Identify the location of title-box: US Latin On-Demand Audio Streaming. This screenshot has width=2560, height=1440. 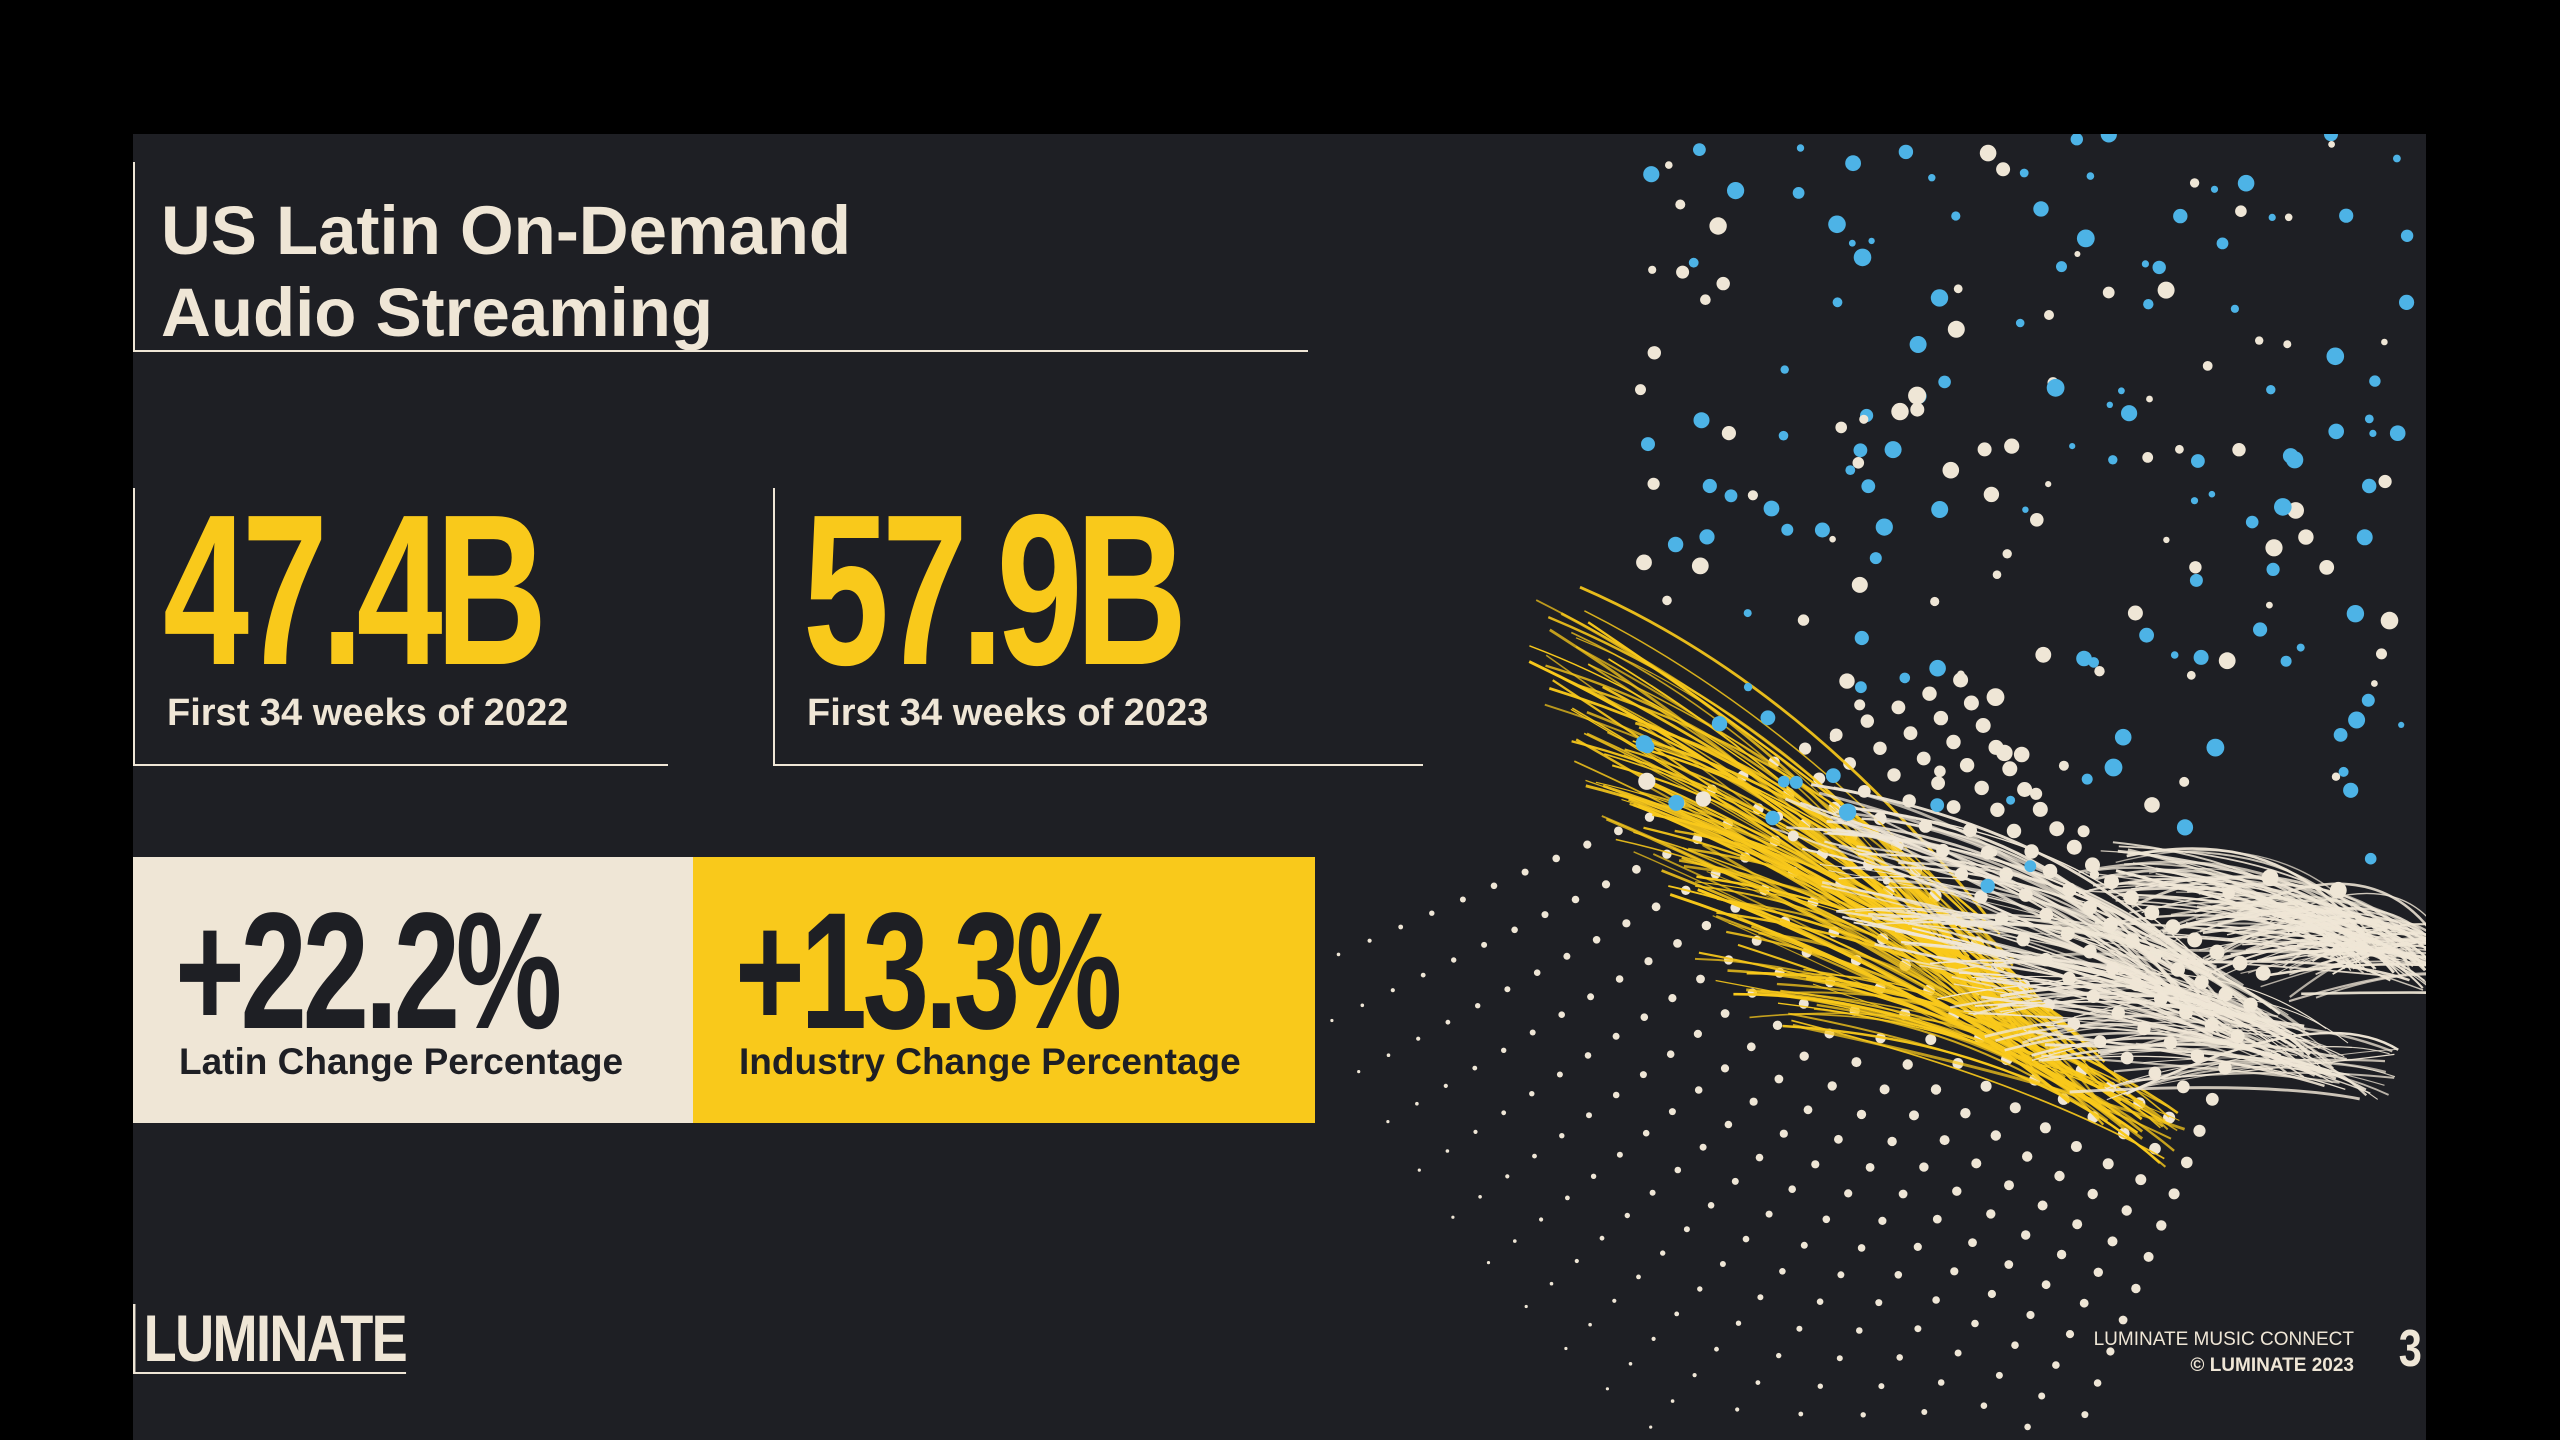
(720, 257).